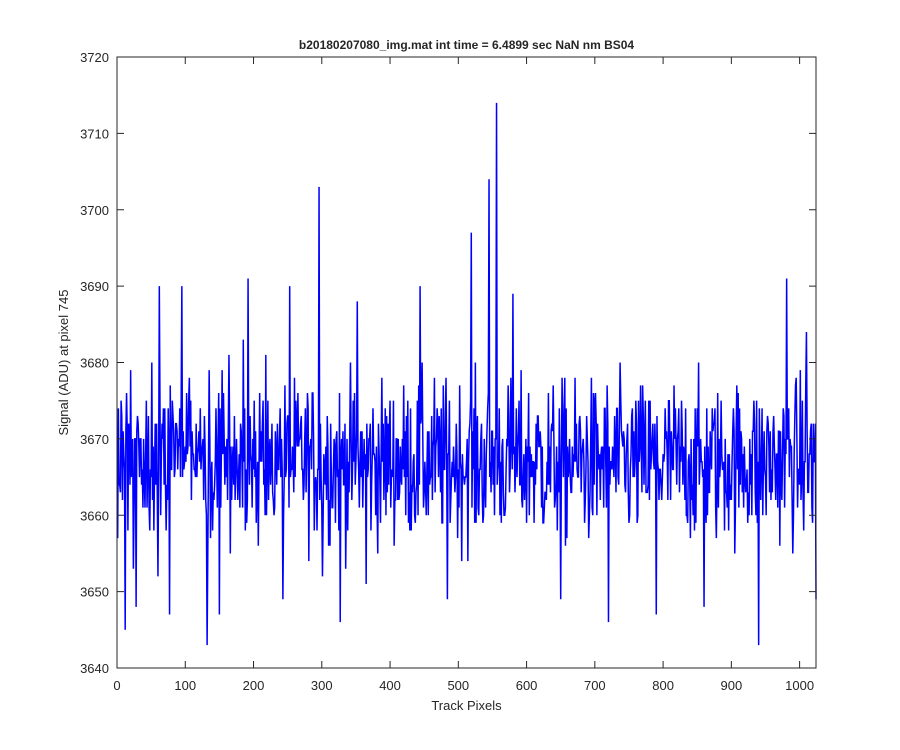  Describe the element at coordinates (595, 685) in the screenshot. I see `x-tick-label: 700` at that location.